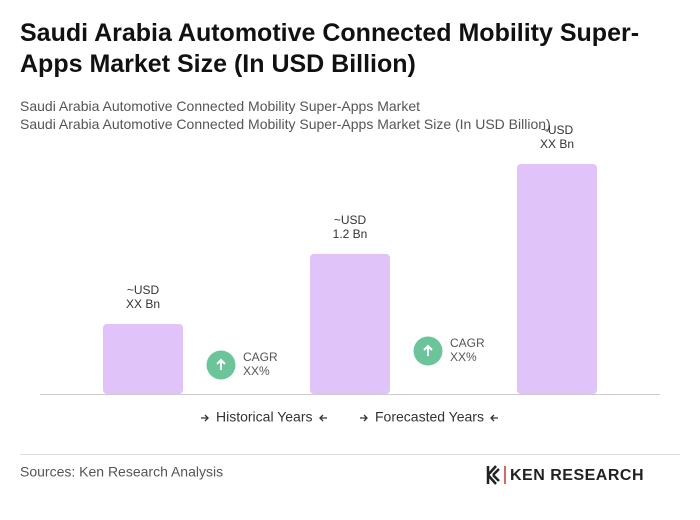  I want to click on logo: KEN RESEARCH, so click(565, 475).